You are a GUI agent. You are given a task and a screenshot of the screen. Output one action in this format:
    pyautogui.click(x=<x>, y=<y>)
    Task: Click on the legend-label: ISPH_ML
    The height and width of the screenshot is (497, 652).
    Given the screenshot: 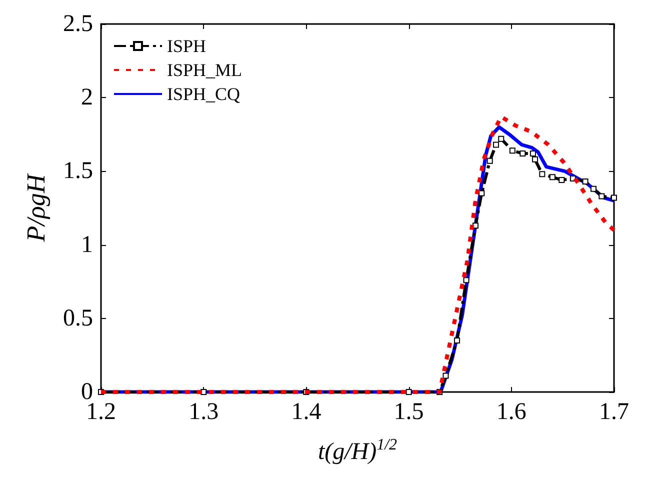 What is the action you would take?
    pyautogui.click(x=204, y=70)
    